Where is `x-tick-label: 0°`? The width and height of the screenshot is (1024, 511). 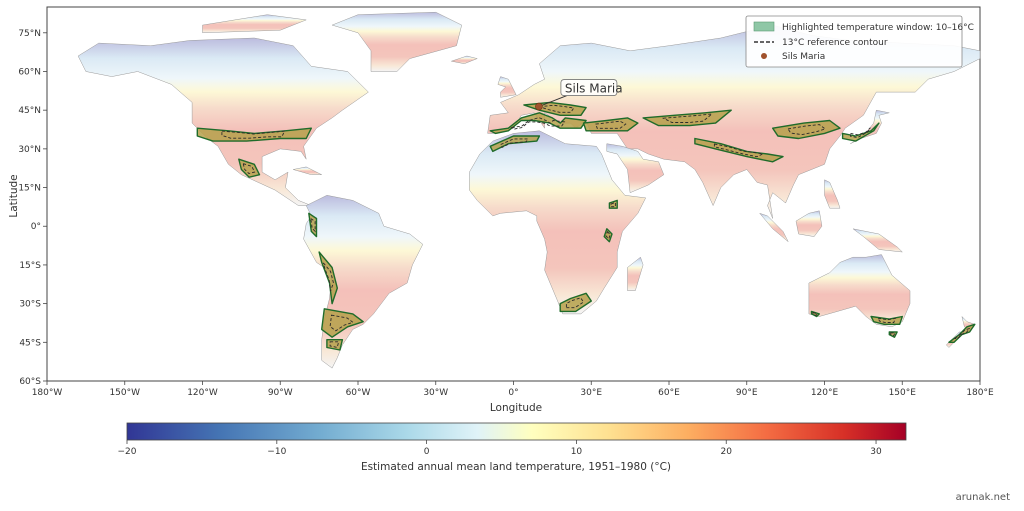 x-tick-label: 0° is located at coordinates (513, 393).